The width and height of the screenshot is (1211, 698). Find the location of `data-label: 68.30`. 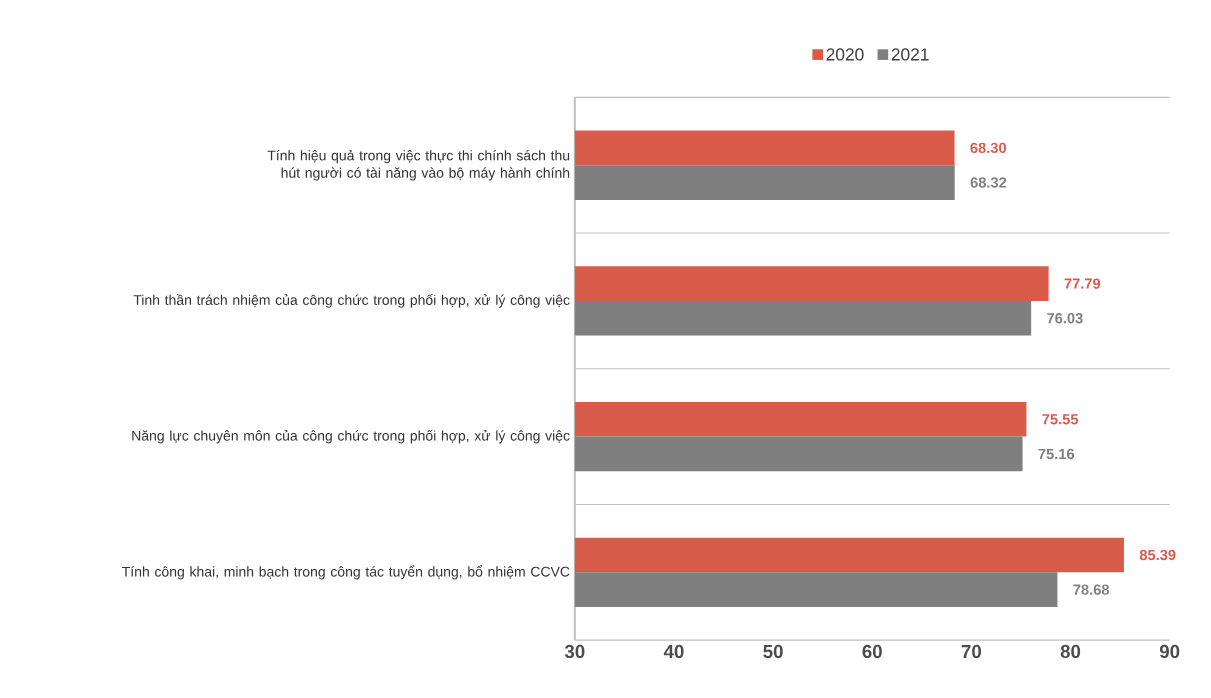

data-label: 68.30 is located at coordinates (988, 147).